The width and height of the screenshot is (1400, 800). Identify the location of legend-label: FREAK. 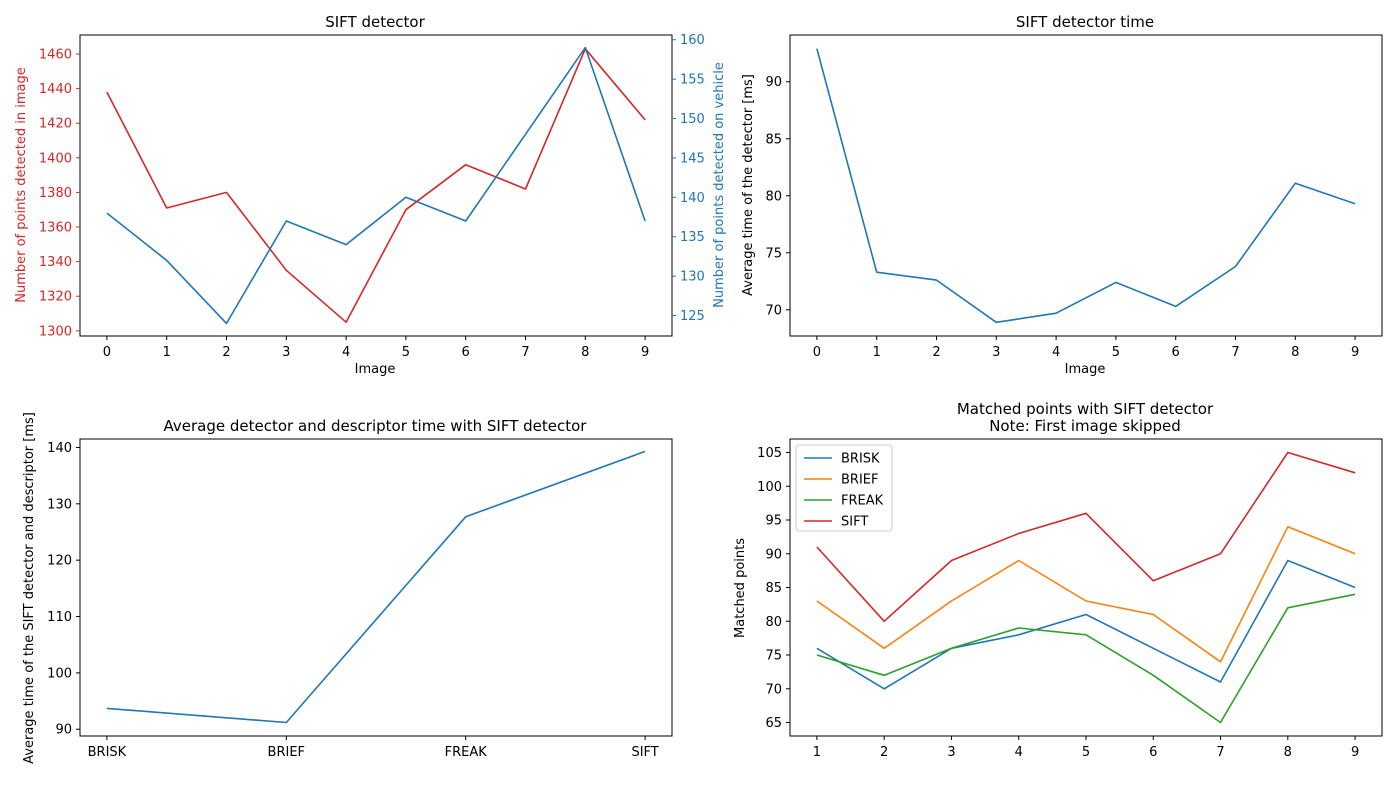
(862, 501).